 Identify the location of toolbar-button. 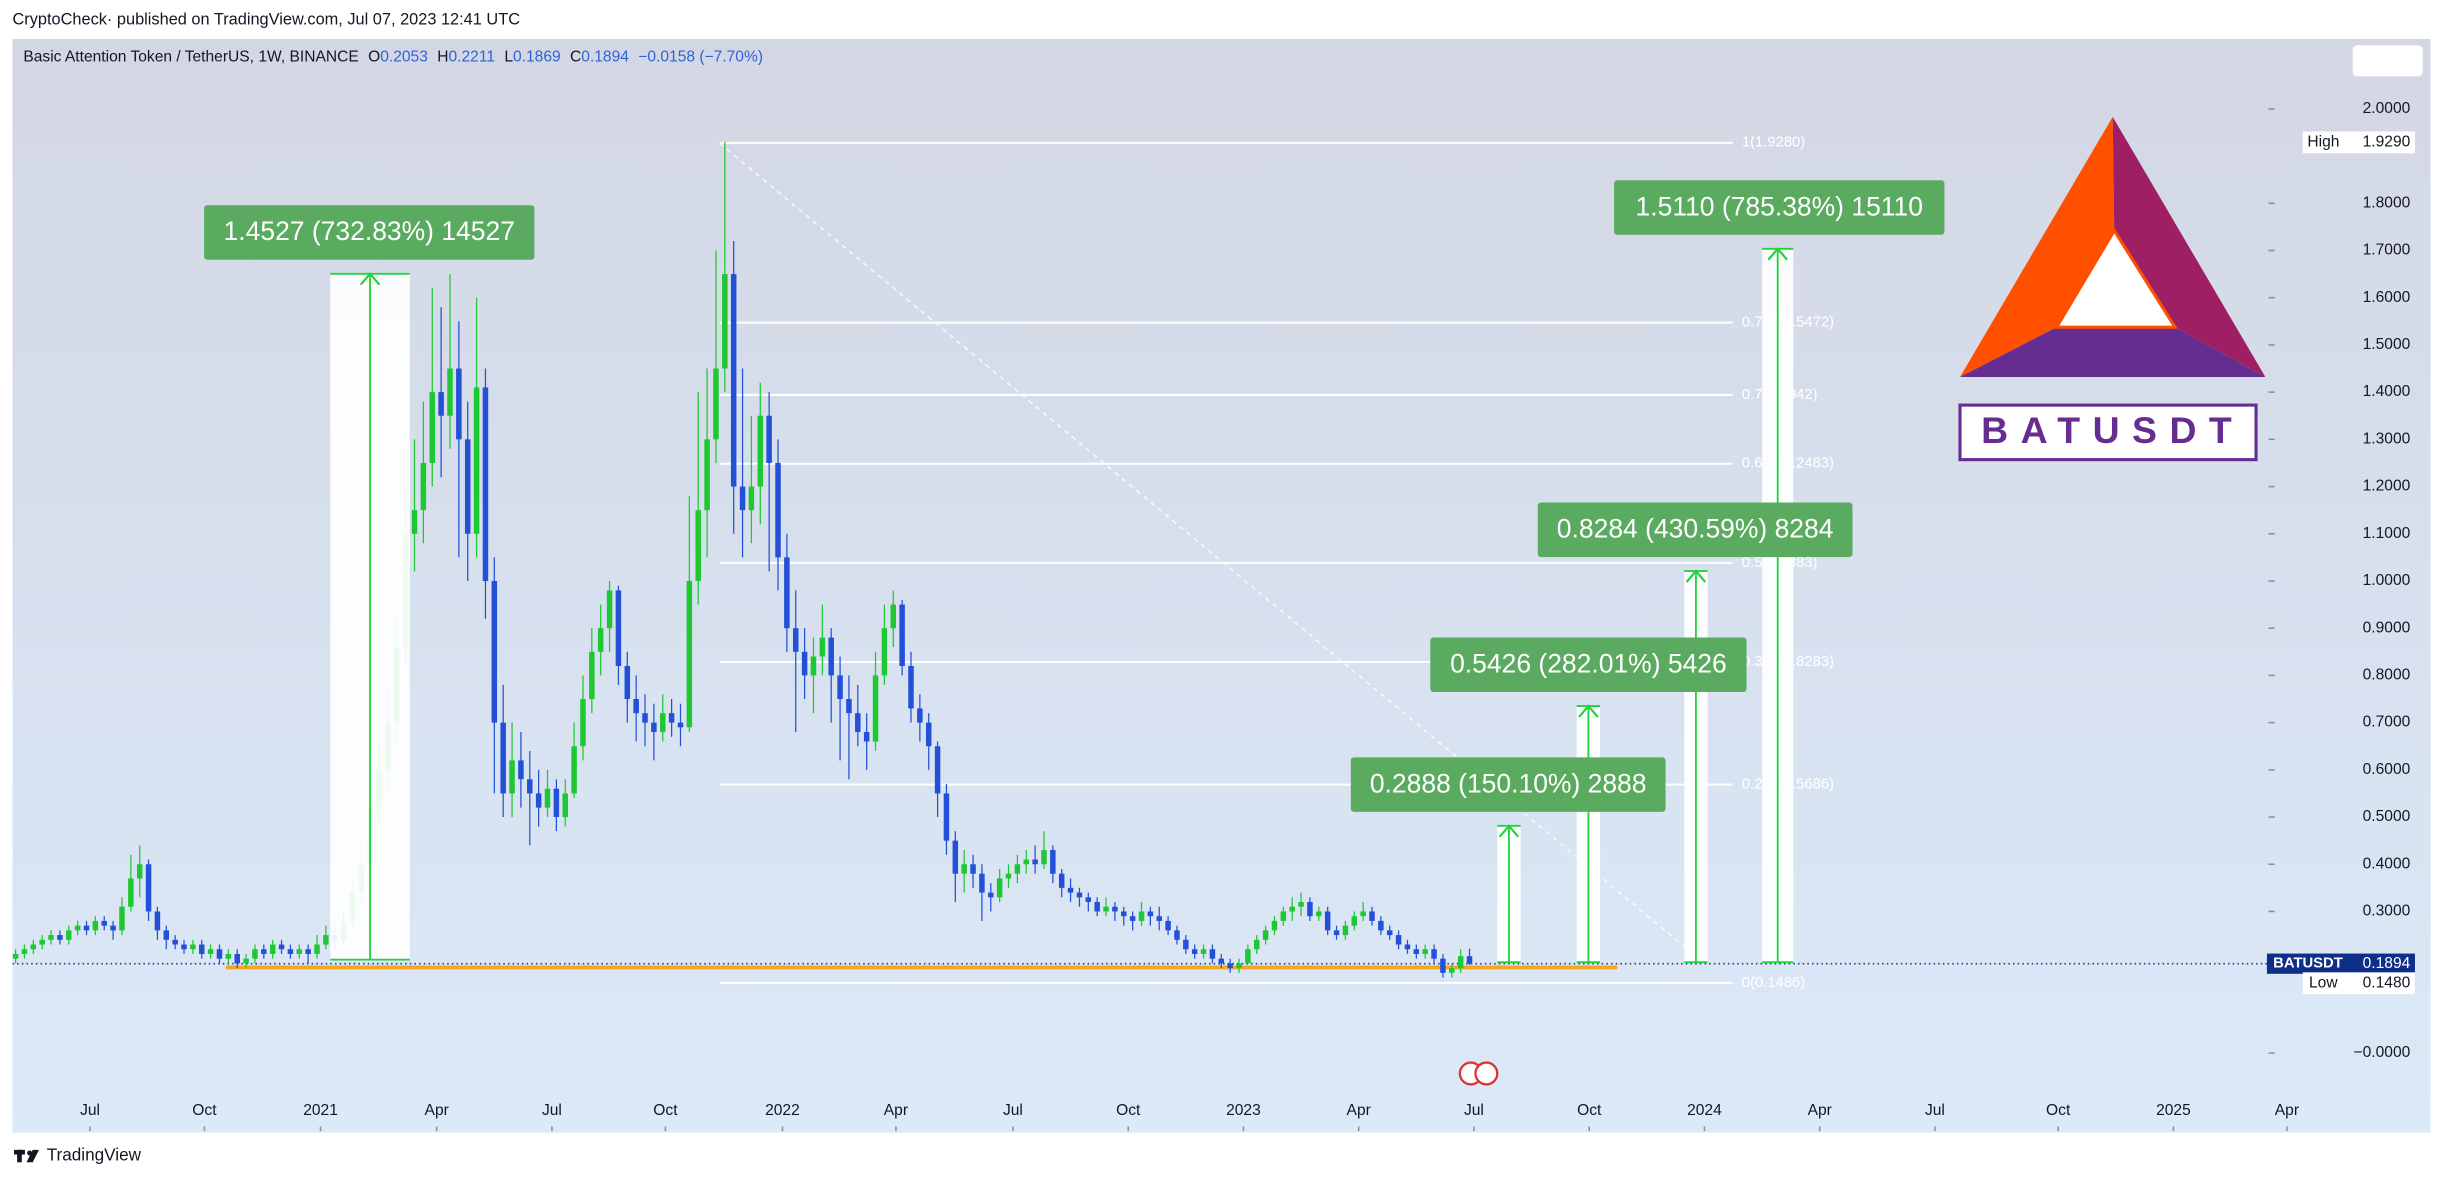
(2387, 61).